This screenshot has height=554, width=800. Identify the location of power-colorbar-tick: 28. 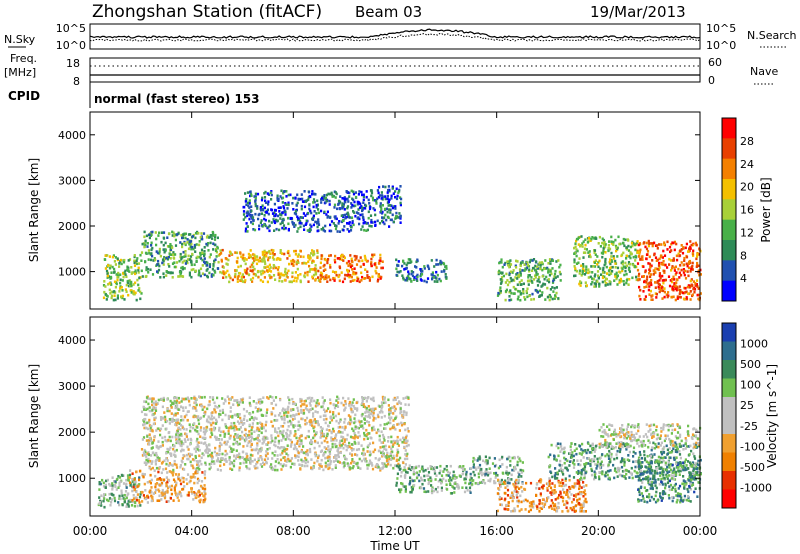
(747, 141).